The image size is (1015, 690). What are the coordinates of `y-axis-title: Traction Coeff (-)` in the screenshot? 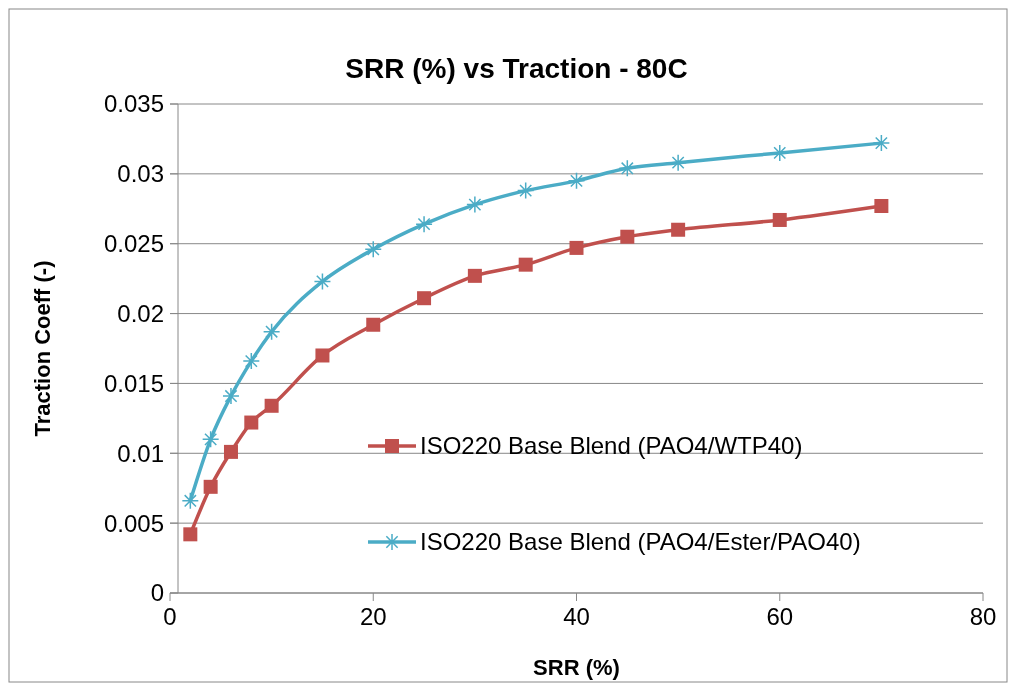 It's located at (42, 348).